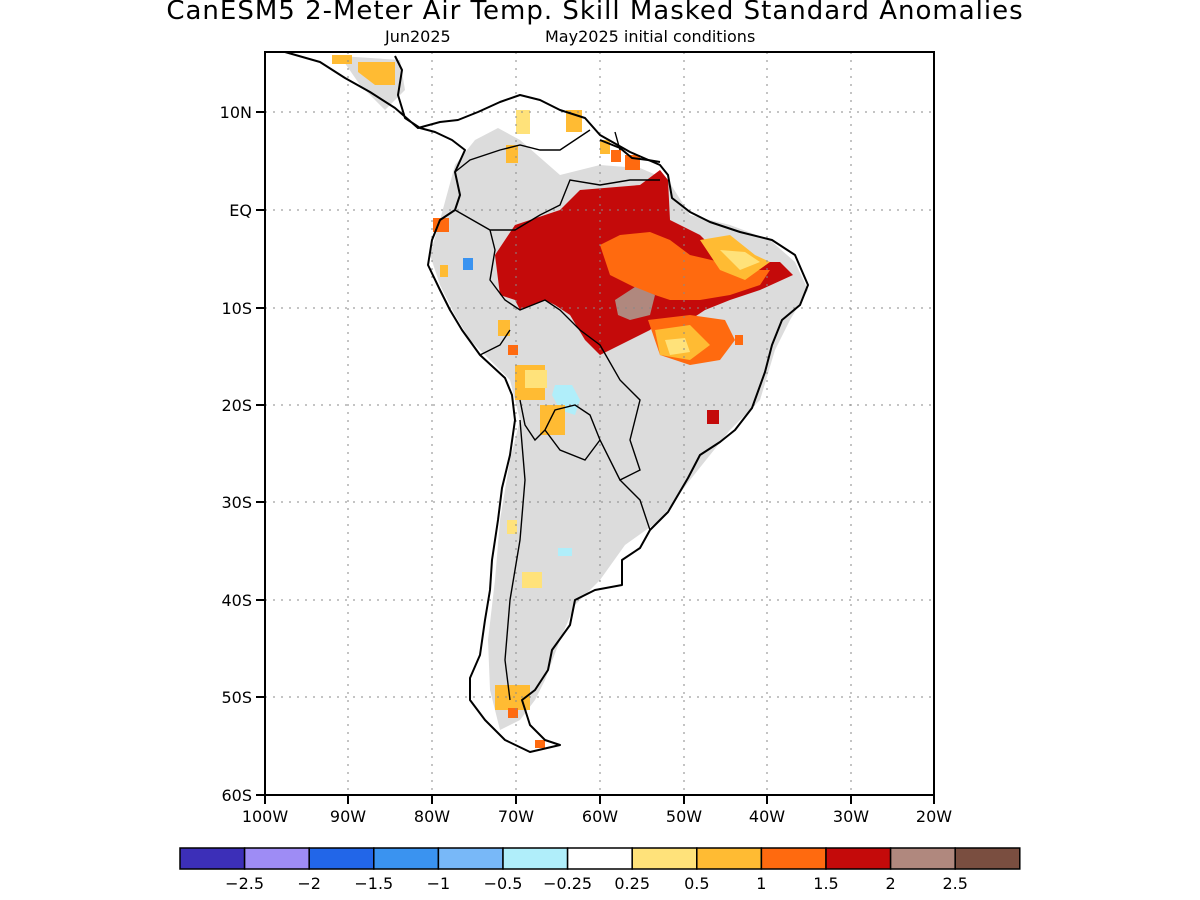 This screenshot has width=1200, height=900. What do you see at coordinates (236, 112) in the screenshot?
I see `y-tick-label: 10N` at bounding box center [236, 112].